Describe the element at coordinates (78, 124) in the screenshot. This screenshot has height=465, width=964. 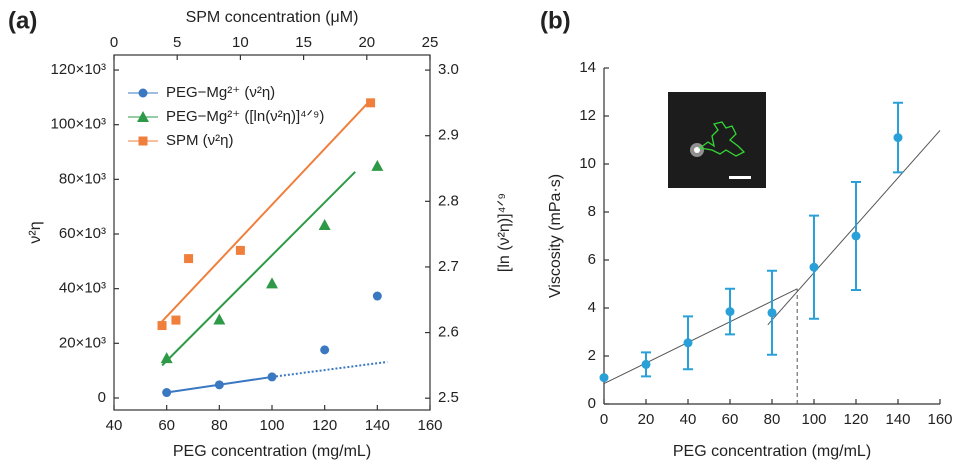
I see `y-tick-label: 100×10³` at that location.